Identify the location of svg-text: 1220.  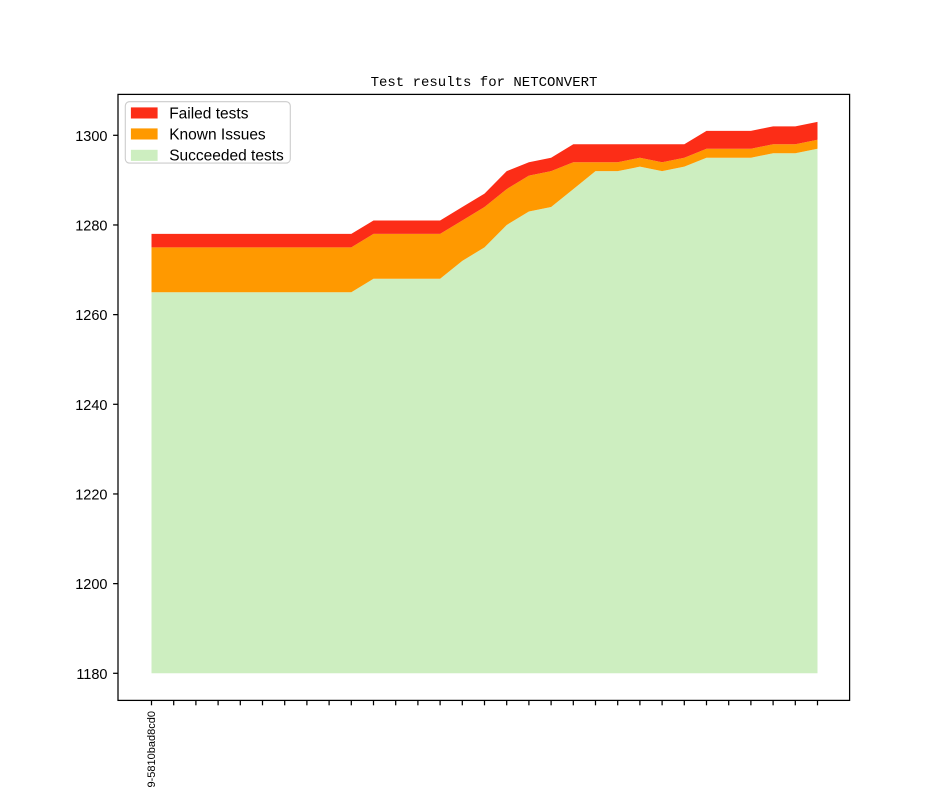
(91, 496).